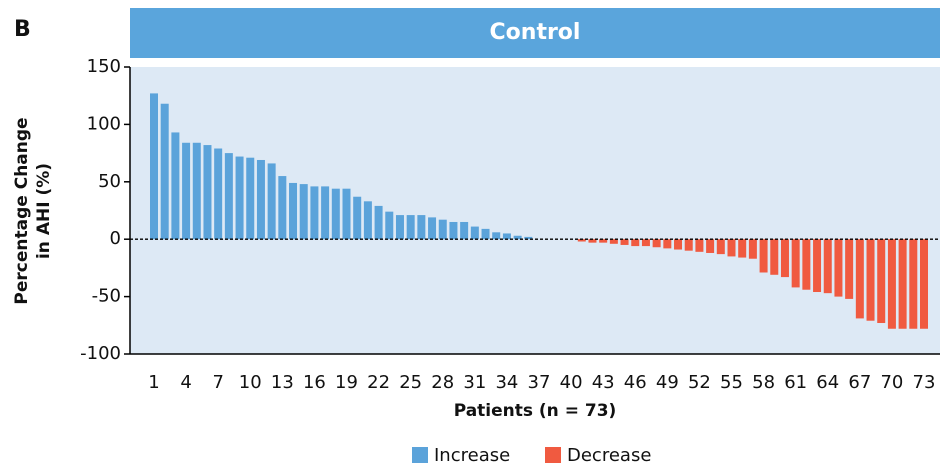 The width and height of the screenshot is (940, 473). Describe the element at coordinates (763, 382) in the screenshot. I see `x-tick-label: 58` at that location.